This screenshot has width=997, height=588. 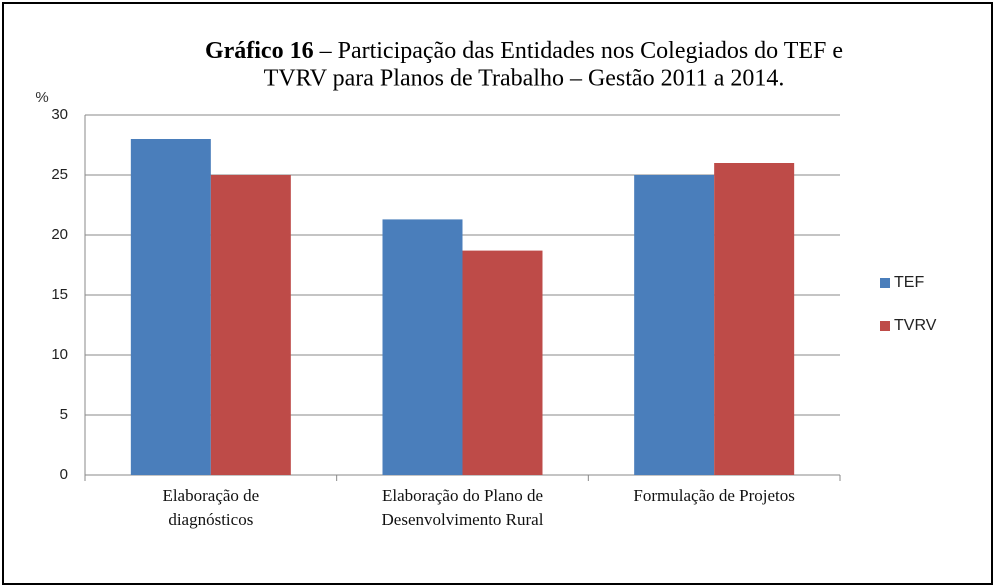 What do you see at coordinates (64, 414) in the screenshot?
I see `y-tick-label: 5` at bounding box center [64, 414].